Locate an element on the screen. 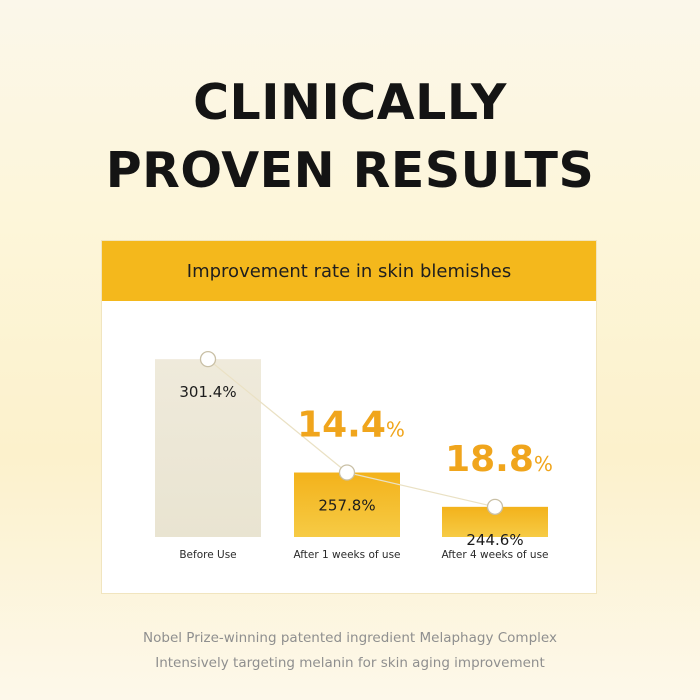 Image resolution: width=700 pixels, height=700 pixels. chart-title: Improvement rate in skin blemishes is located at coordinates (349, 271).